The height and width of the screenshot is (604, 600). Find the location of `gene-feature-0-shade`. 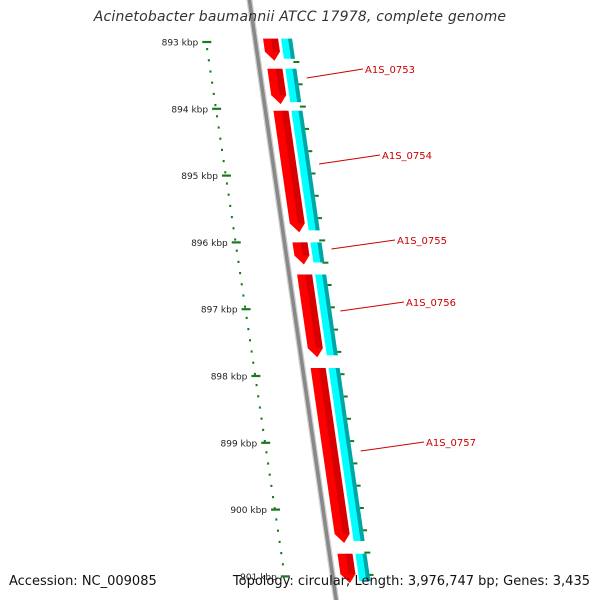

gene-feature-0-shade is located at coordinates (275, 45).